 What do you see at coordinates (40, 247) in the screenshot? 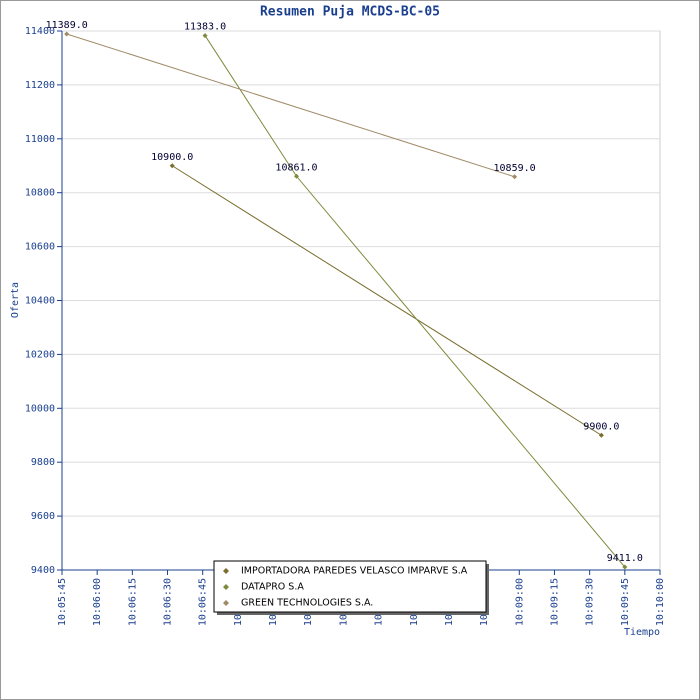
I see `y-tick-label: 10600` at bounding box center [40, 247].